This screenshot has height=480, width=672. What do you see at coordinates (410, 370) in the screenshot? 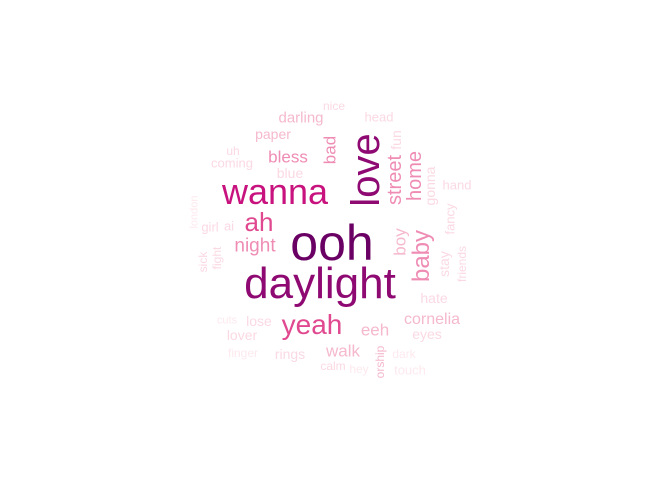
I see `word-touch: touch` at bounding box center [410, 370].